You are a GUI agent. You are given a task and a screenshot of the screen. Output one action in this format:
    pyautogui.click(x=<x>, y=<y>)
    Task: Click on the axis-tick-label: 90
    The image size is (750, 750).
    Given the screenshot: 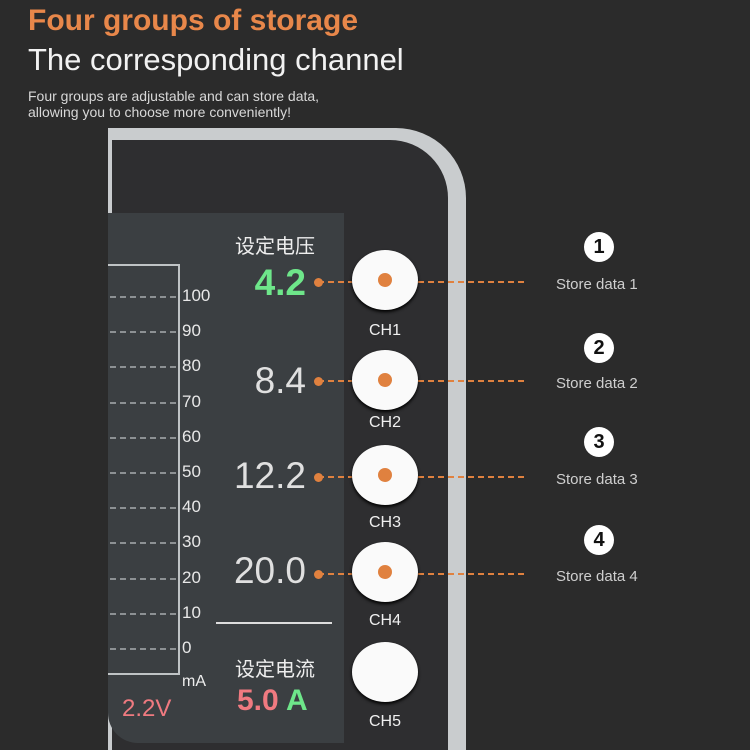 What is the action you would take?
    pyautogui.click(x=191, y=331)
    